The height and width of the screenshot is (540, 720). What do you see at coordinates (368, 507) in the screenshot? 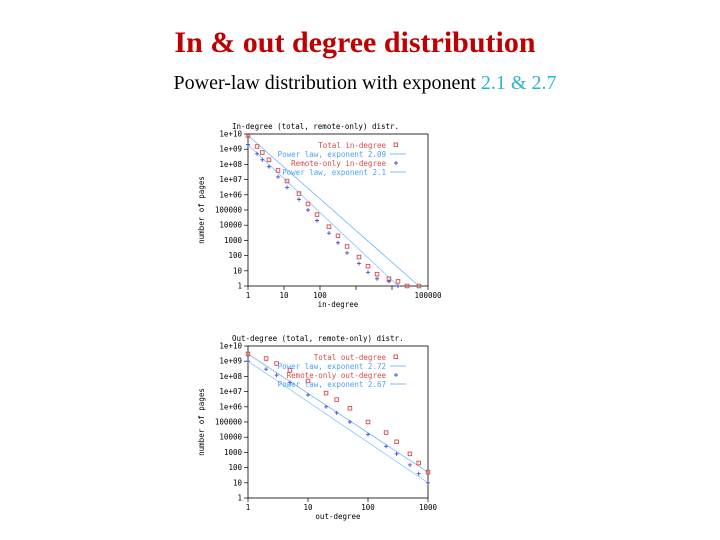
I see `x-tick-label: 100` at bounding box center [368, 507].